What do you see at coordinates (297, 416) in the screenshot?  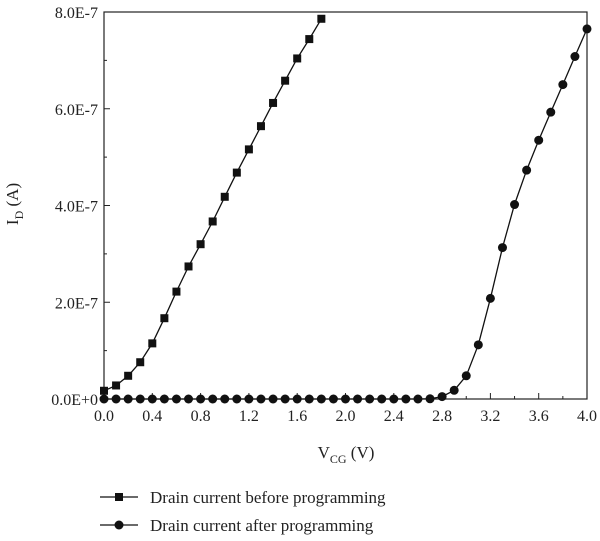 I see `x-tick-label: 1.6` at bounding box center [297, 416].